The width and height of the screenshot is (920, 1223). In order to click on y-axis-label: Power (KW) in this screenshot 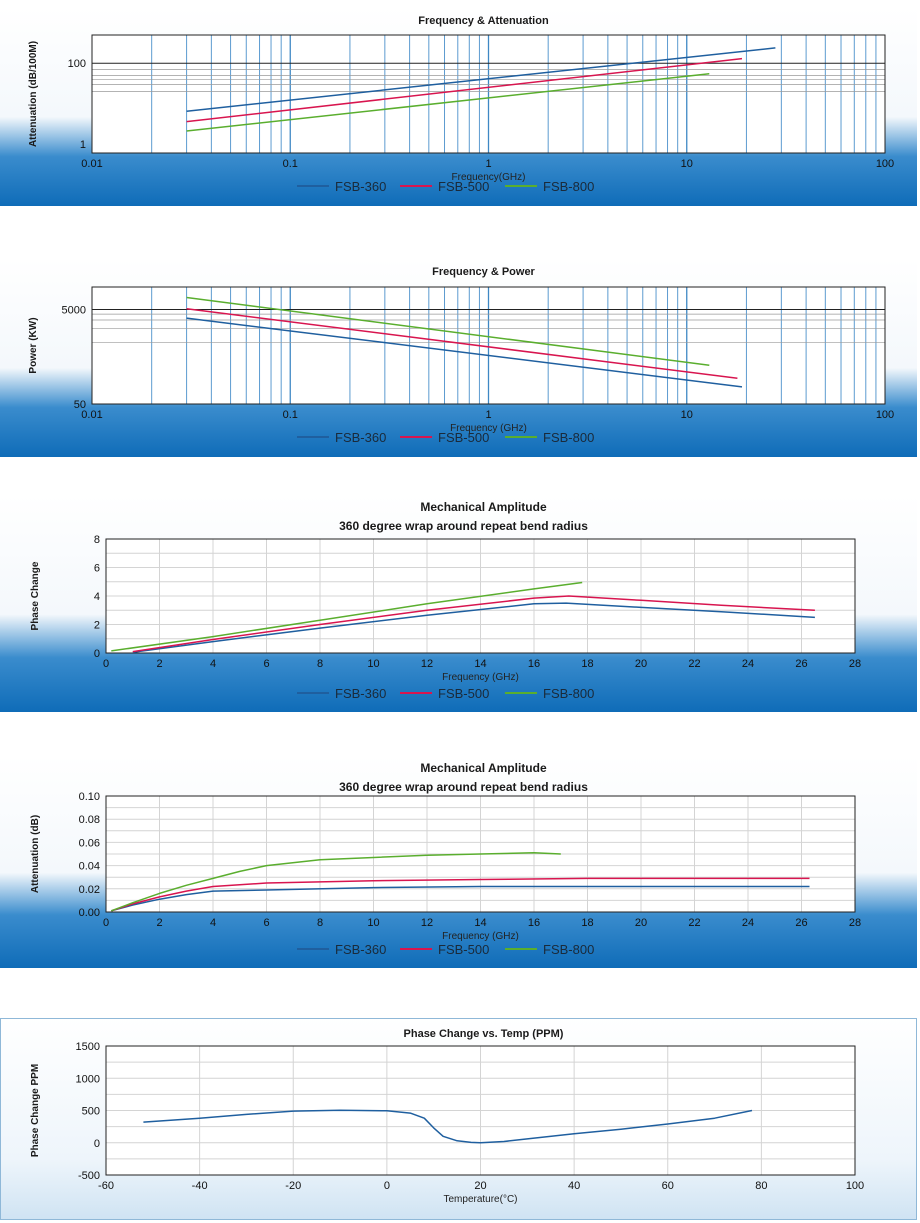, I will do `click(33, 345)`.